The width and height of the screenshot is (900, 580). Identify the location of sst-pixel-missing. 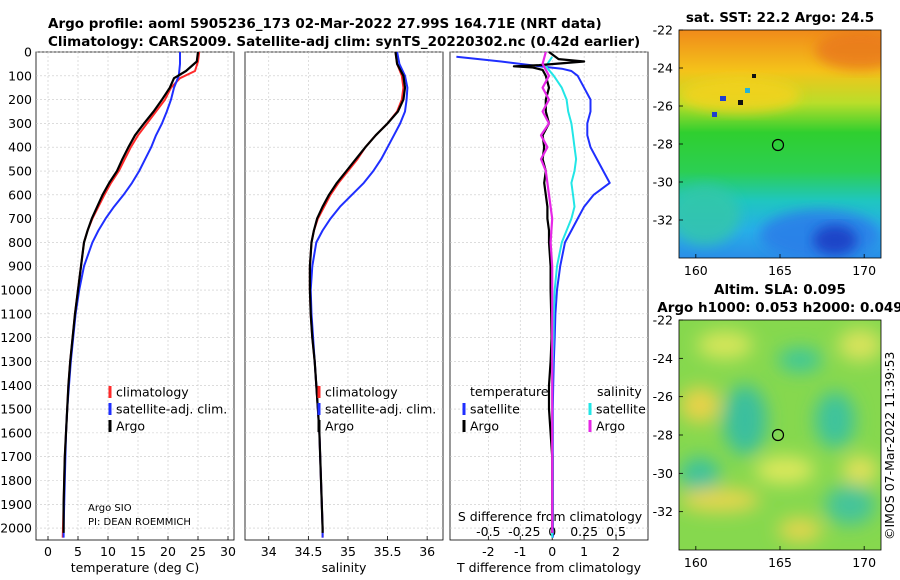
(754, 76).